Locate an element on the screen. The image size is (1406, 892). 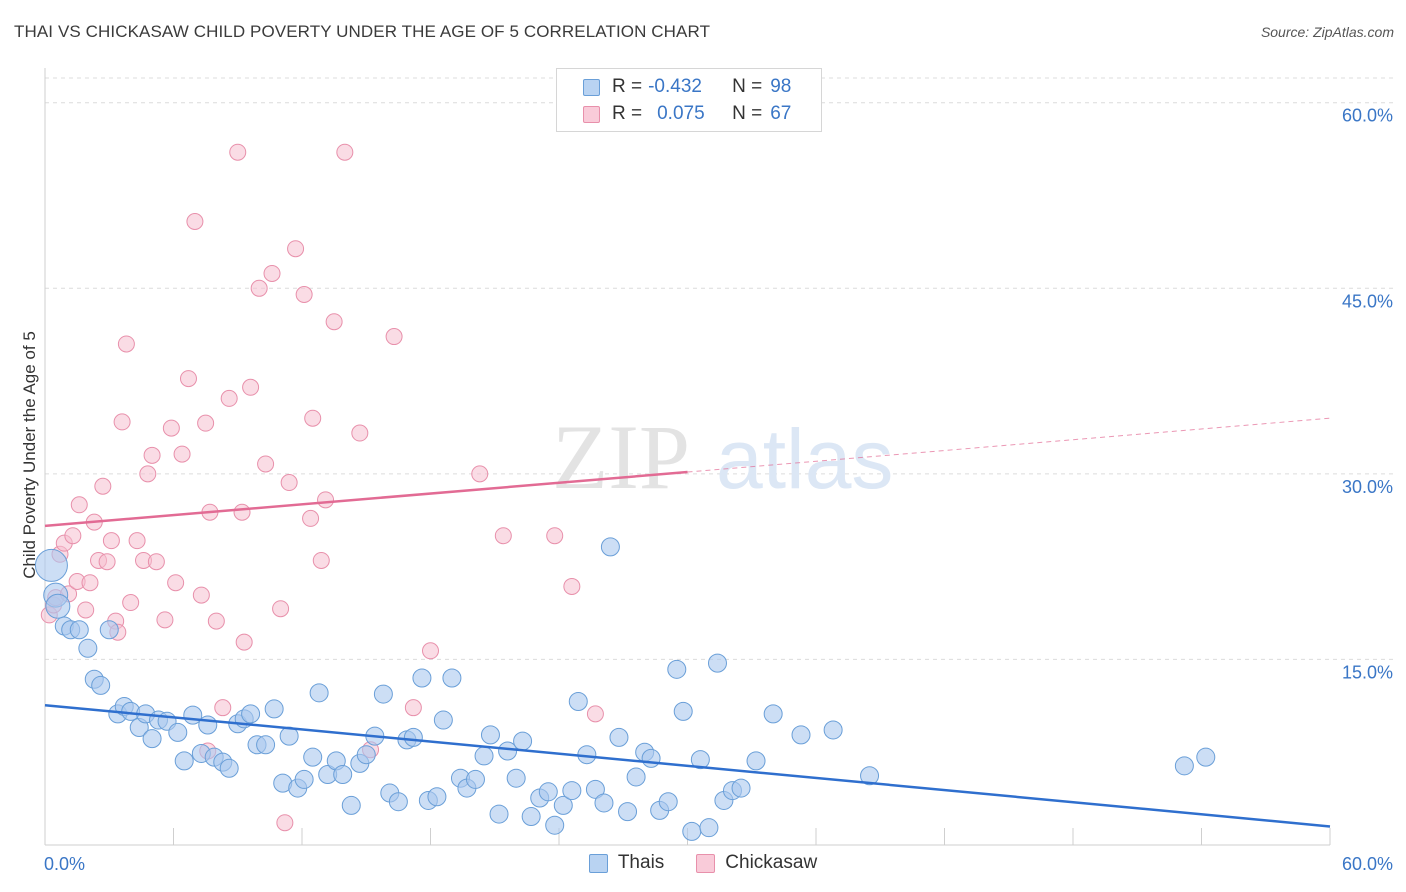
thais-n-label: N = is located at coordinates (747, 86).